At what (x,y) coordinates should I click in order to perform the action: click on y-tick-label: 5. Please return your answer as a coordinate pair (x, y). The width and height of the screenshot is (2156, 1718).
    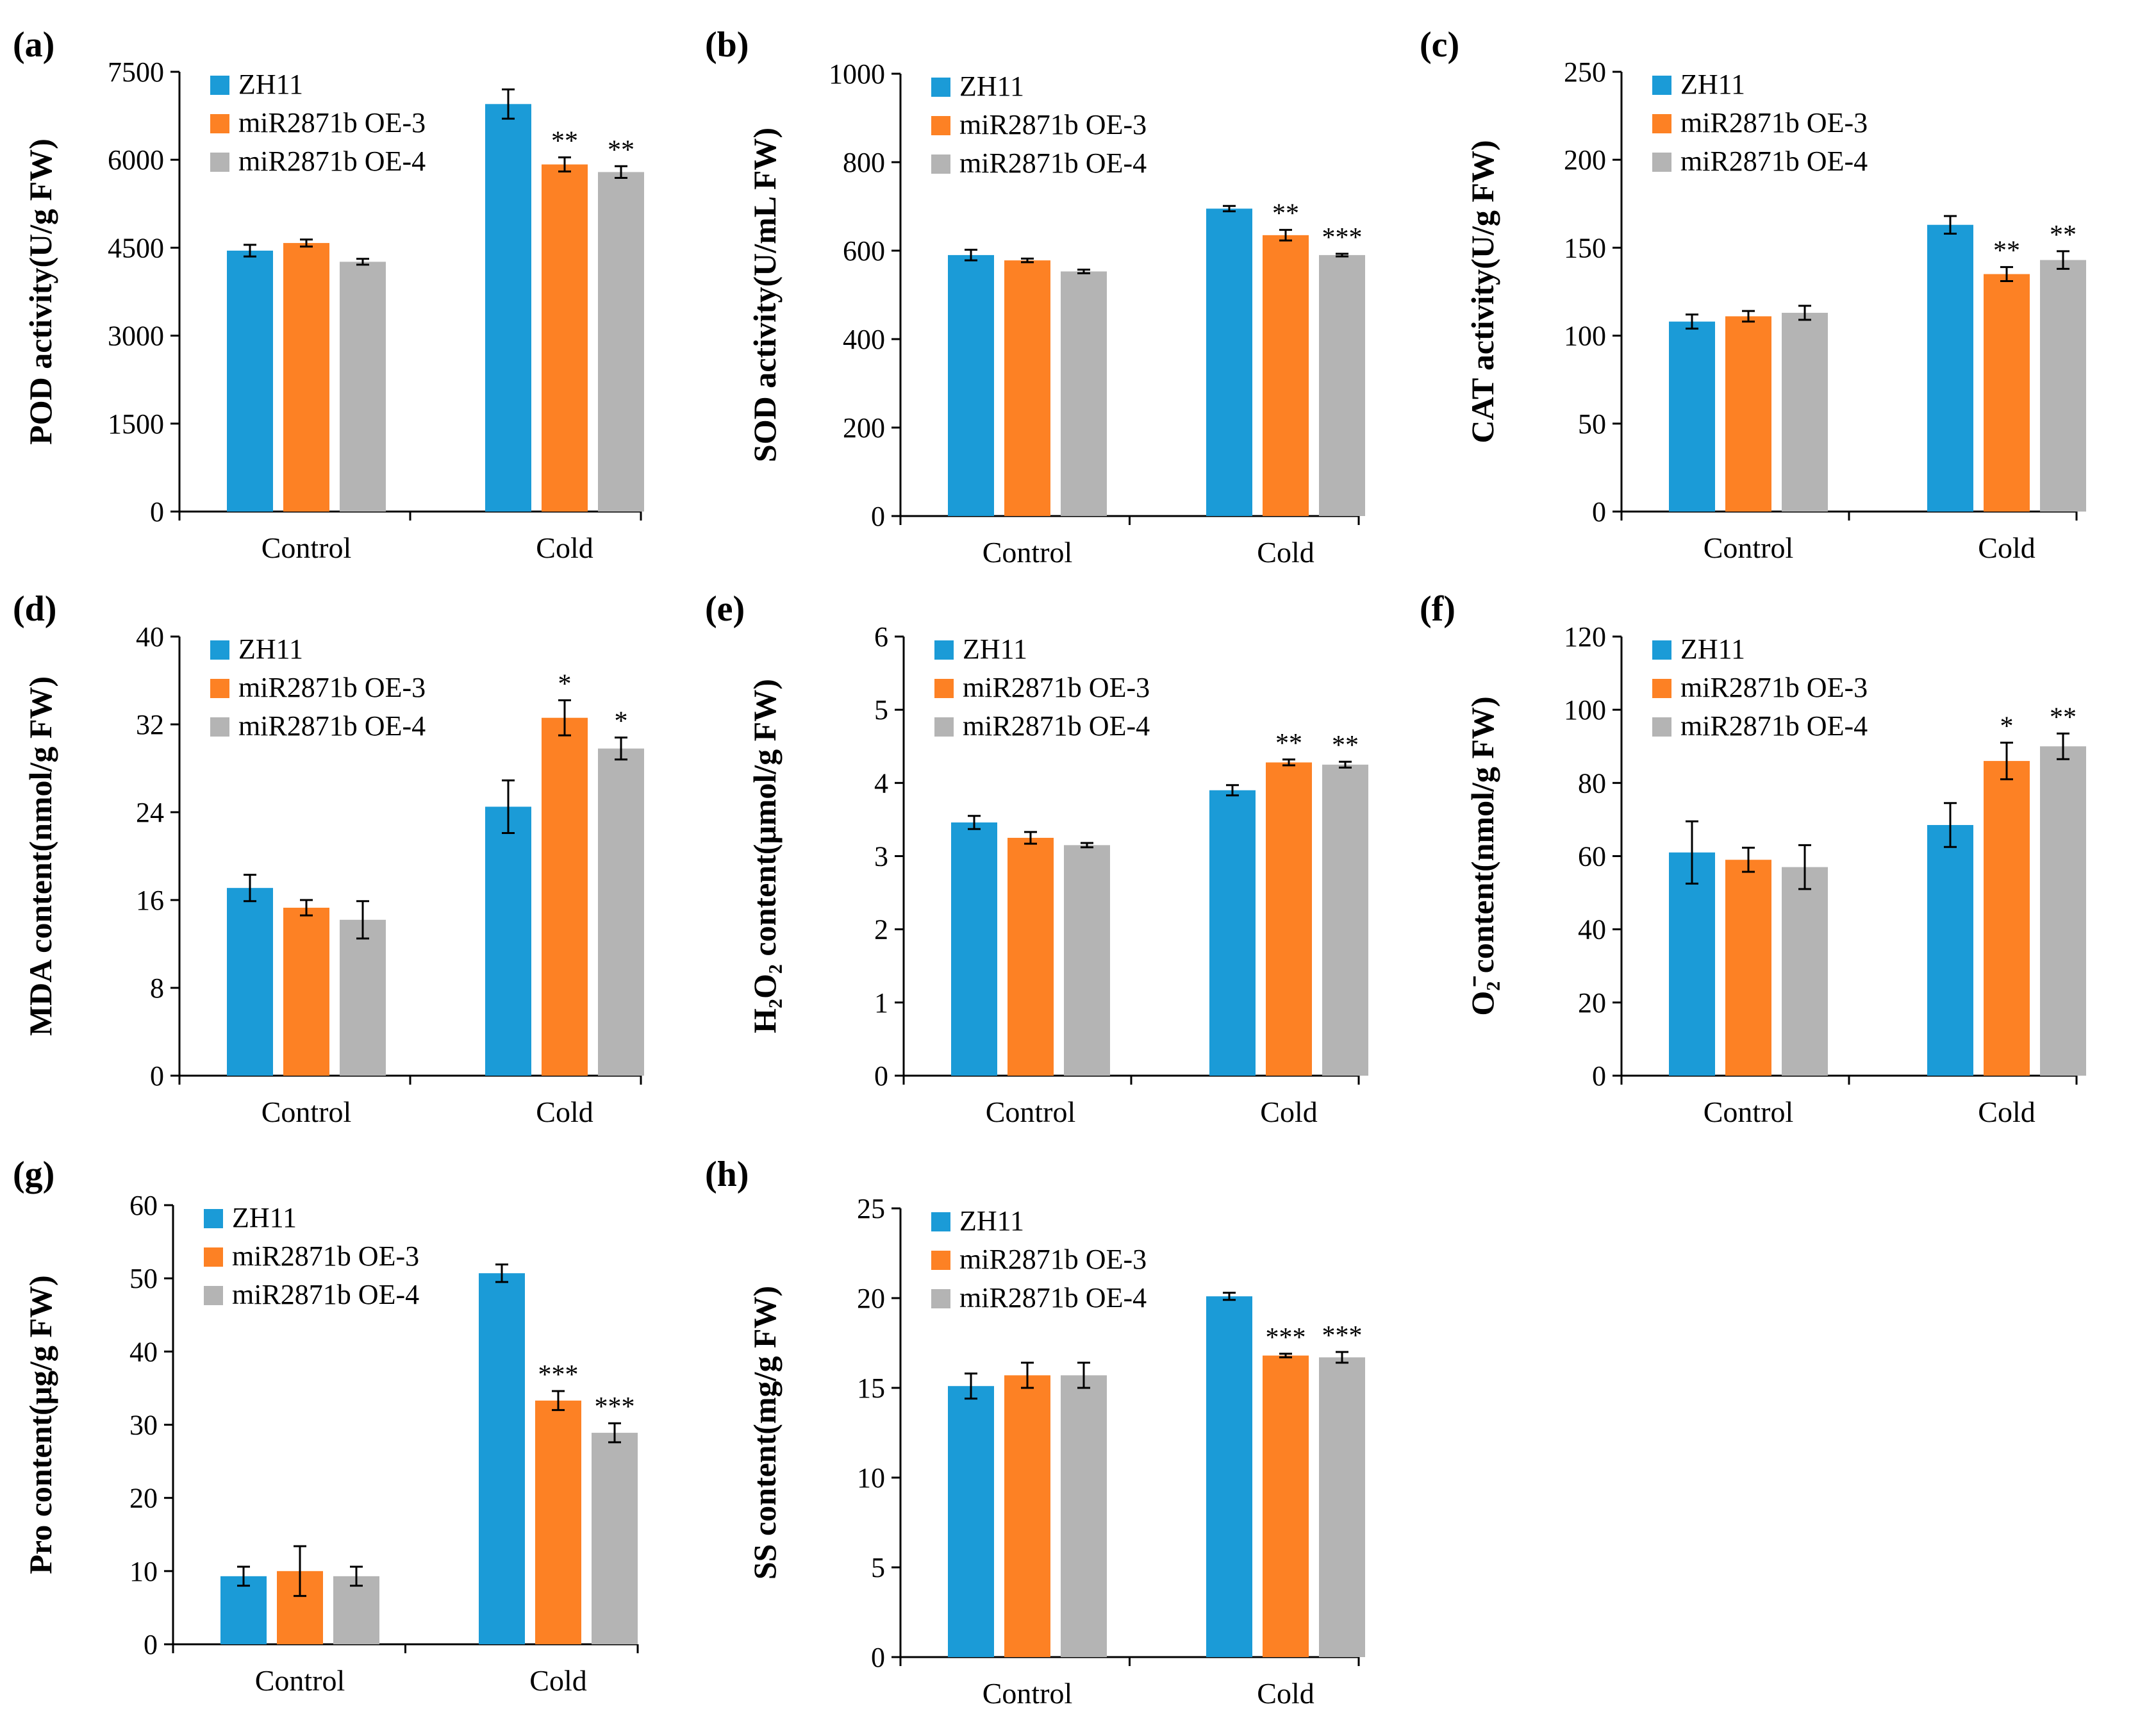
    Looking at the image, I should click on (878, 1568).